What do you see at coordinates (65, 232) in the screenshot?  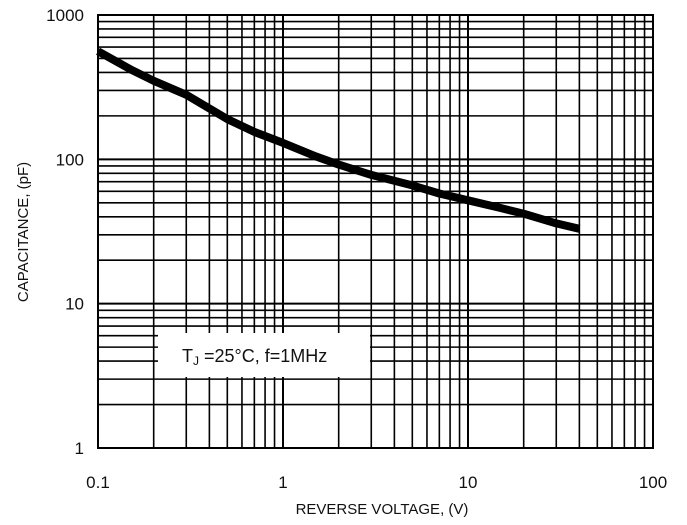 I see `y-tick-labels: 1 10 100 1000` at bounding box center [65, 232].